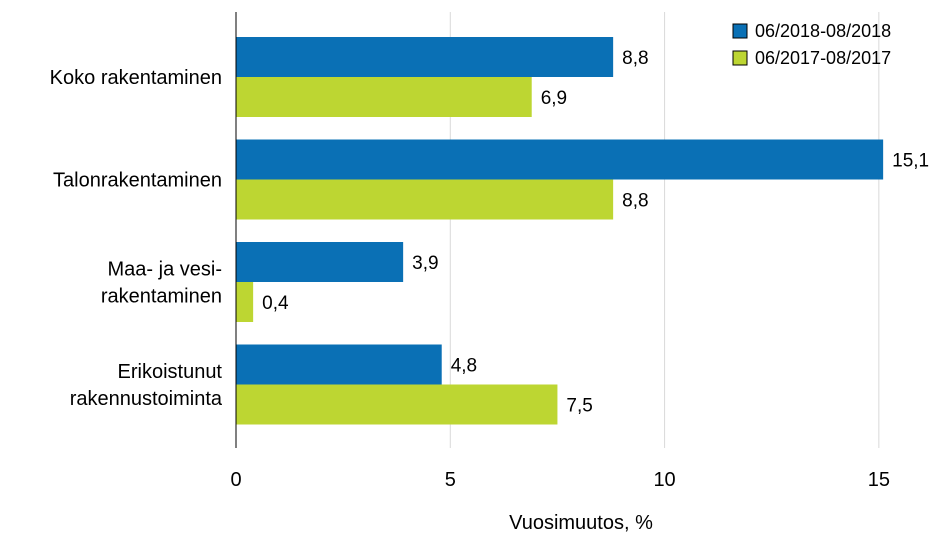 This screenshot has height=533, width=942. What do you see at coordinates (136, 78) in the screenshot?
I see `category-label: Koko rakentaminen` at bounding box center [136, 78].